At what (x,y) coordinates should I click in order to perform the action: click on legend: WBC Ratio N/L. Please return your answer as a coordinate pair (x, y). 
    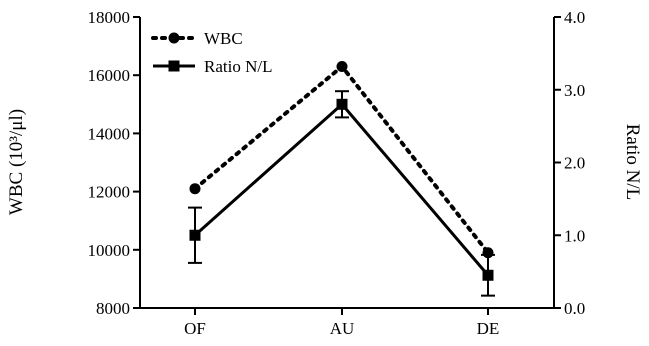
    Looking at the image, I should click on (211, 52).